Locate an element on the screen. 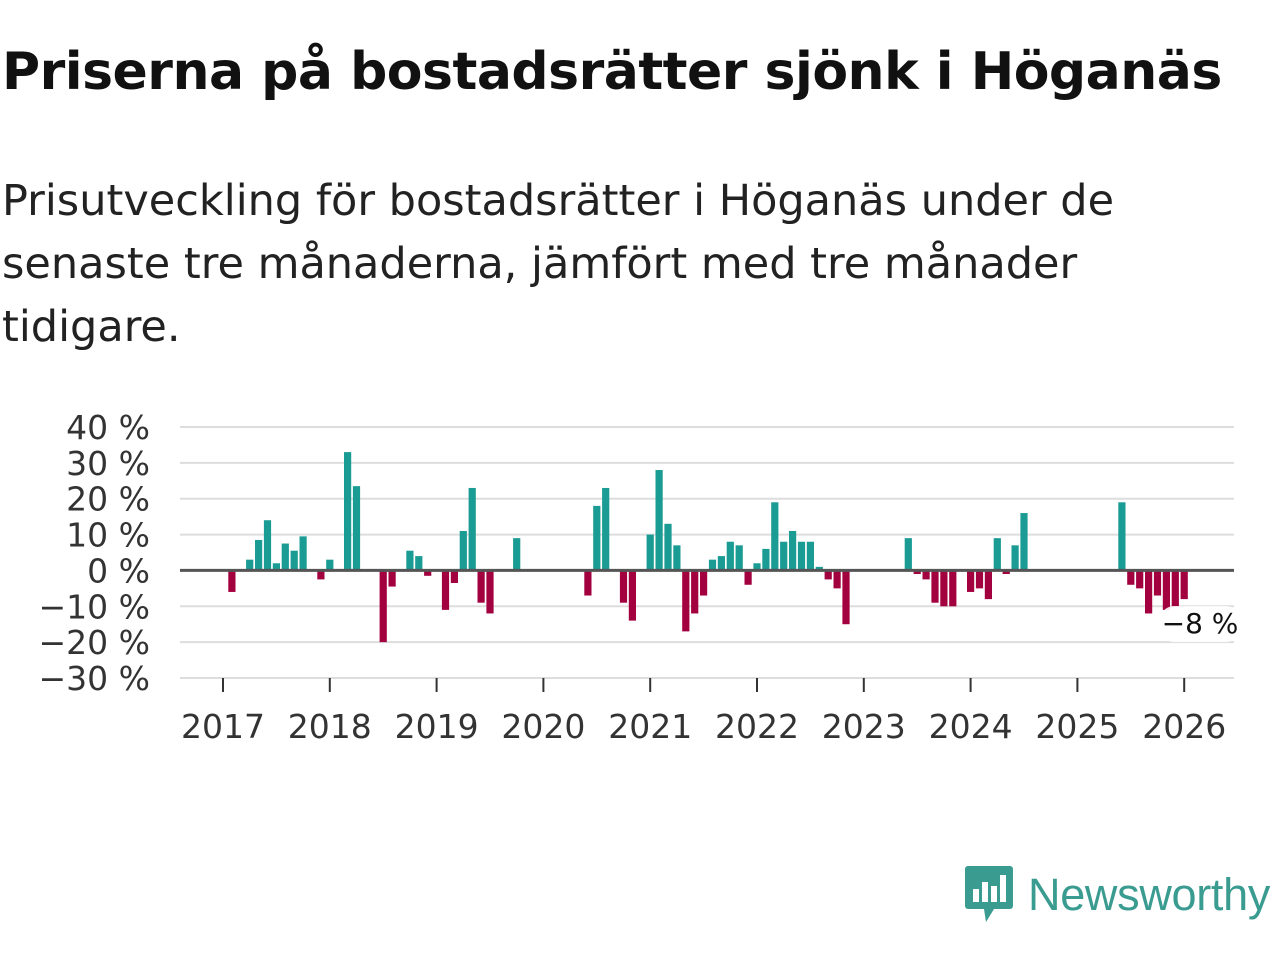 This screenshot has width=1280, height=960. latest-value-label: −8 % is located at coordinates (1200, 623).